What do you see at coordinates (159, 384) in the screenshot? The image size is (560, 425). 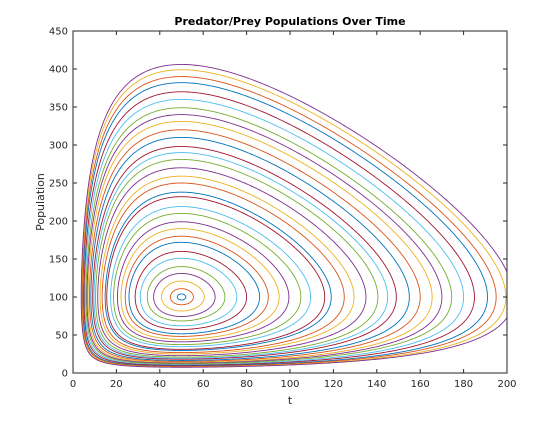 I see `x-tick-label: 40` at bounding box center [159, 384].